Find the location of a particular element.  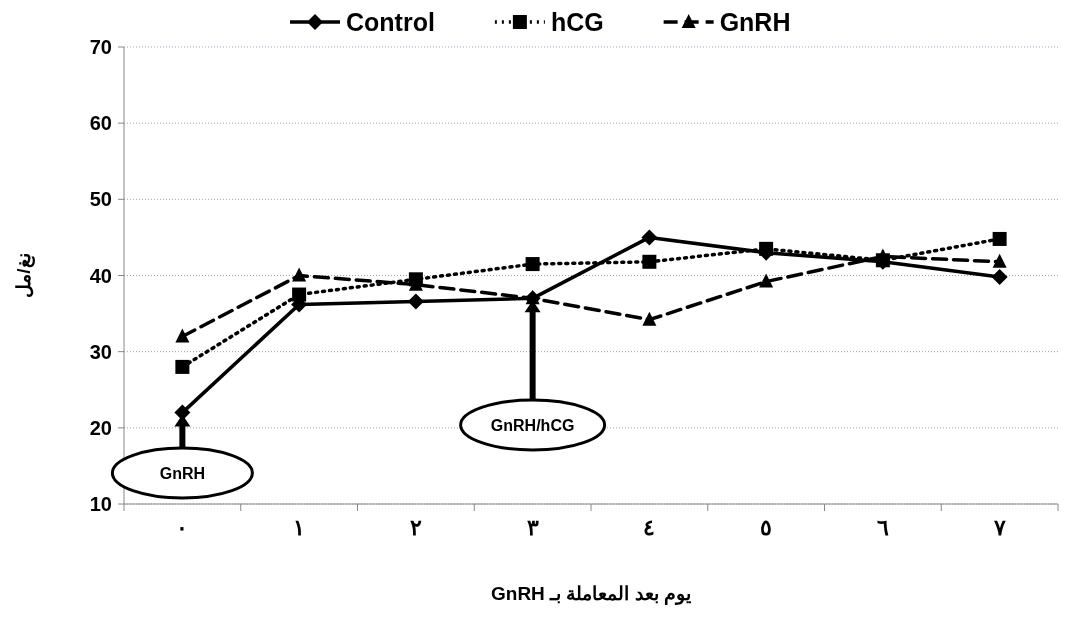

legend-label: Control is located at coordinates (390, 22).